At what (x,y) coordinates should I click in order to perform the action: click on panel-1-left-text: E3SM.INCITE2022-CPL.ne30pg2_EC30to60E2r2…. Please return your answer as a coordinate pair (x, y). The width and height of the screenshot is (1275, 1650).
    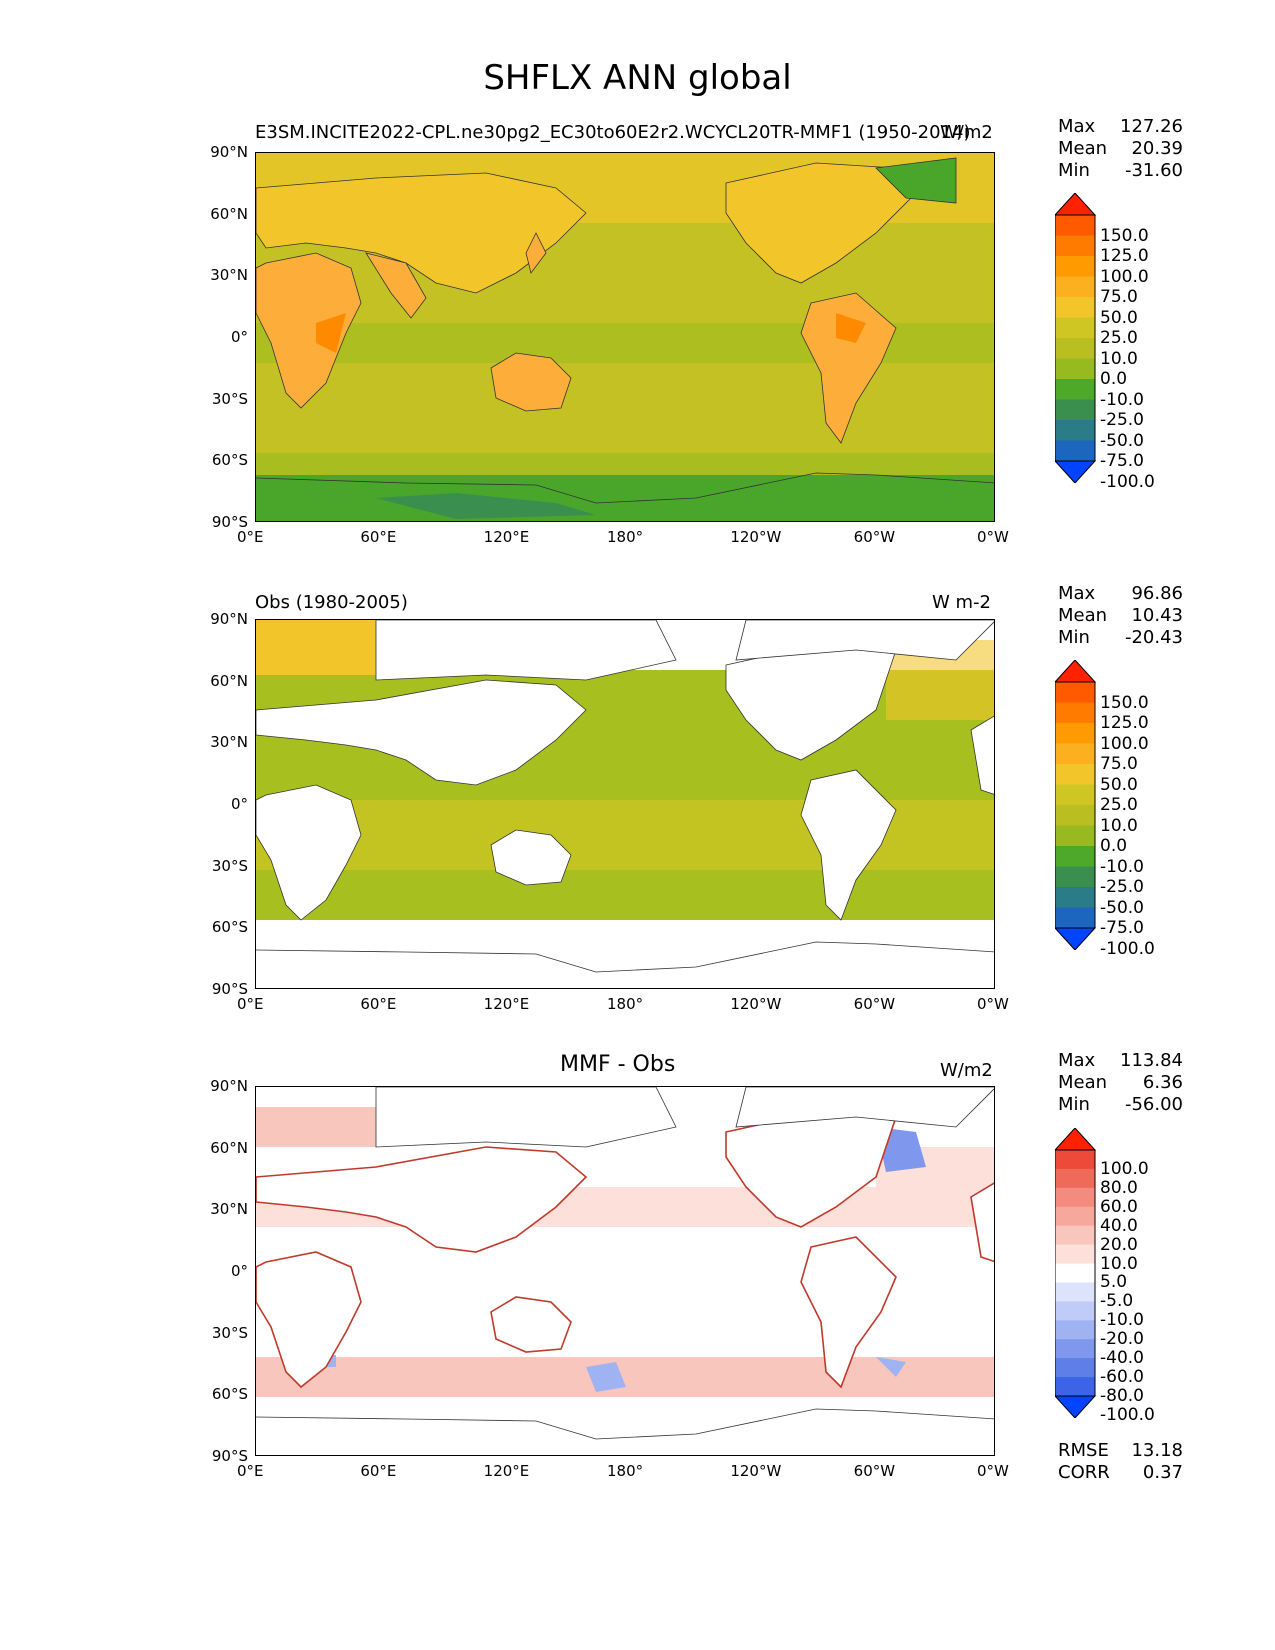
    Looking at the image, I should click on (613, 132).